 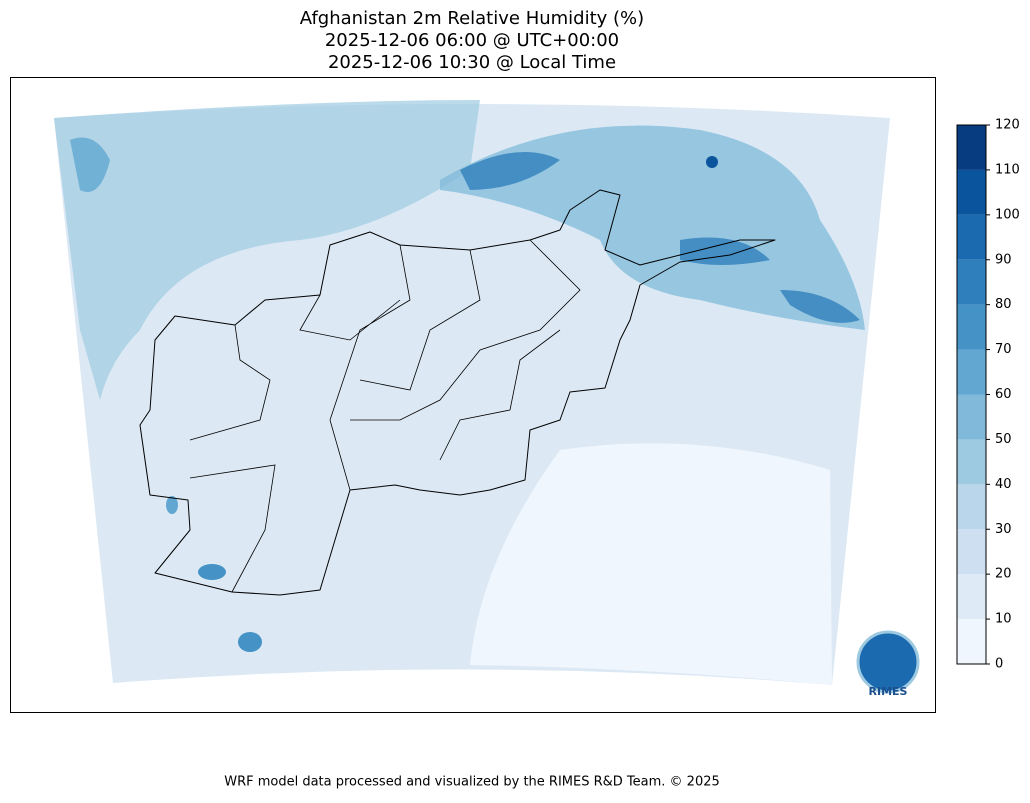 I want to click on colorbar-tick-label: 50, so click(x=1003, y=439).